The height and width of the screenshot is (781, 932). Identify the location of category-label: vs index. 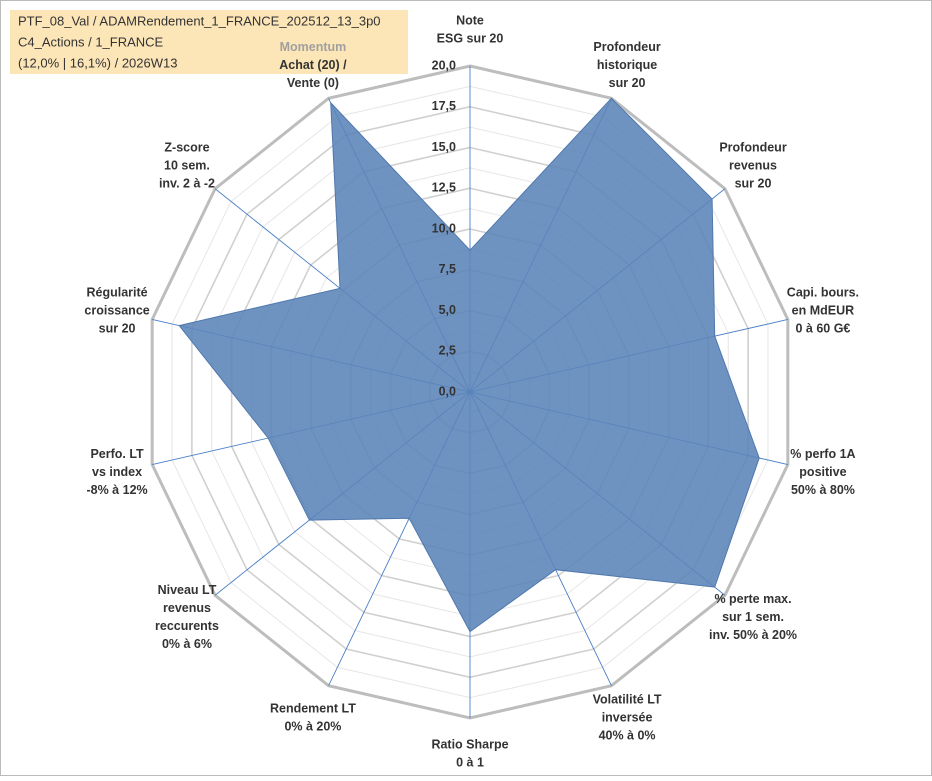
(117, 472).